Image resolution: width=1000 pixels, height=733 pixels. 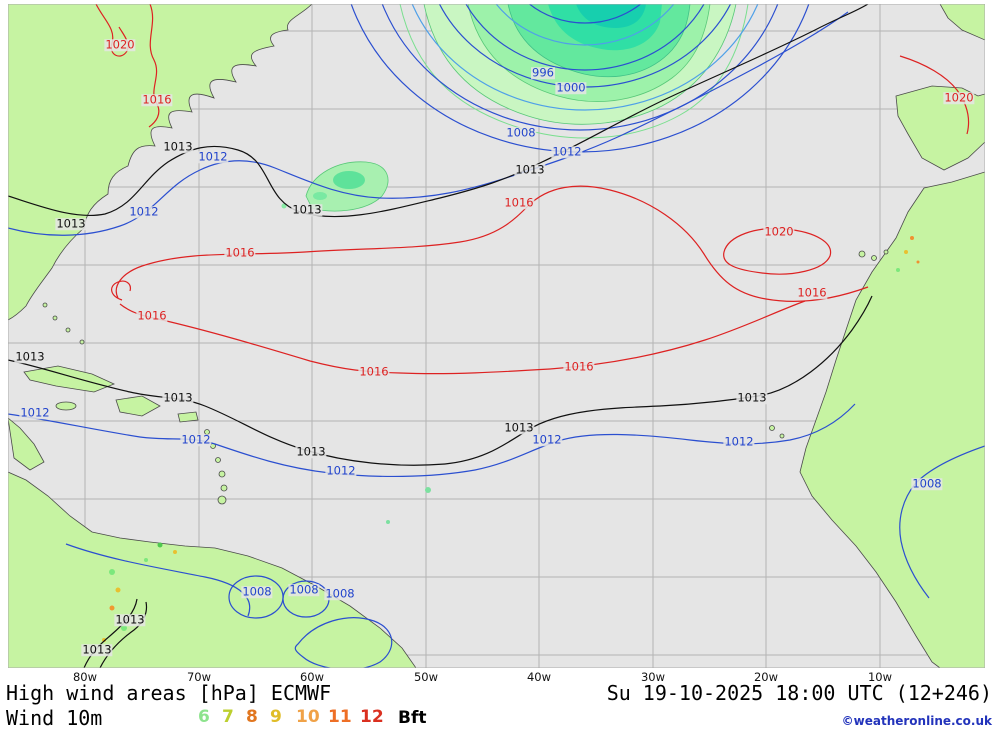 I want to click on land-hispaniola, so click(x=138, y=406).